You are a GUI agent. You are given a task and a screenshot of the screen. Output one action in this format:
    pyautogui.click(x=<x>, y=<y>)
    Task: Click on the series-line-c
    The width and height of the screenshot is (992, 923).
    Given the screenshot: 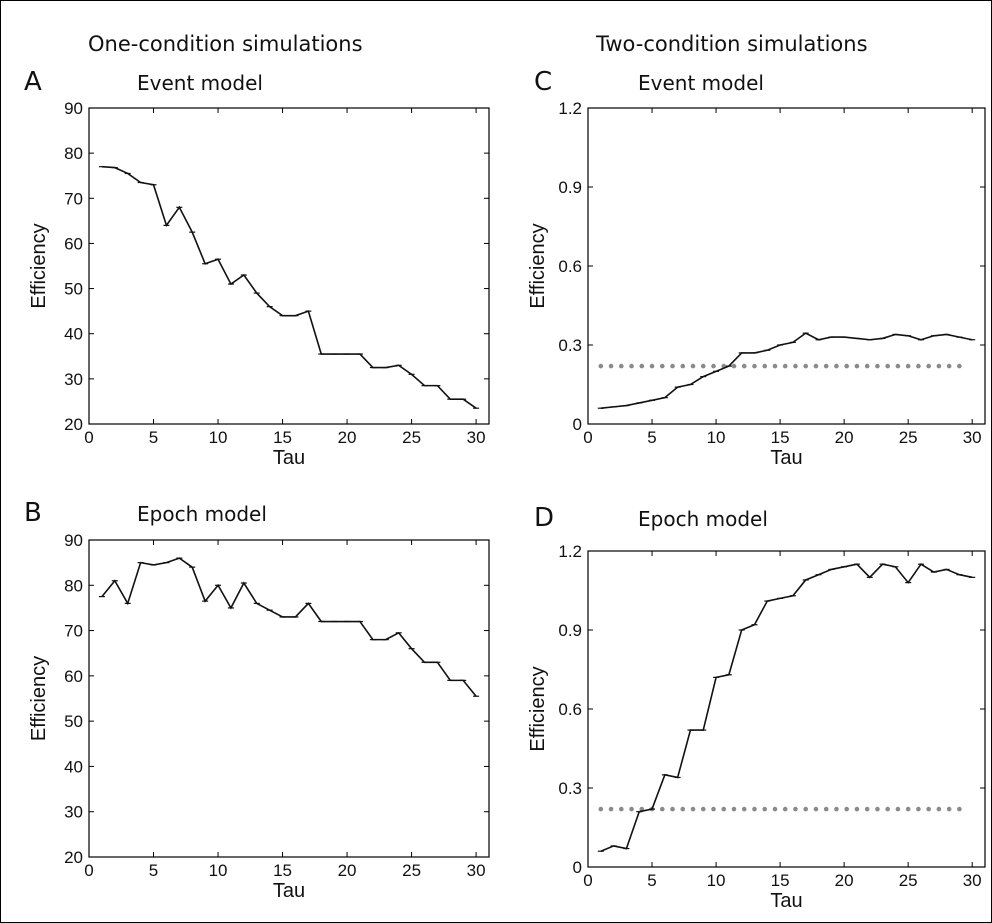 What is the action you would take?
    pyautogui.click(x=786, y=370)
    